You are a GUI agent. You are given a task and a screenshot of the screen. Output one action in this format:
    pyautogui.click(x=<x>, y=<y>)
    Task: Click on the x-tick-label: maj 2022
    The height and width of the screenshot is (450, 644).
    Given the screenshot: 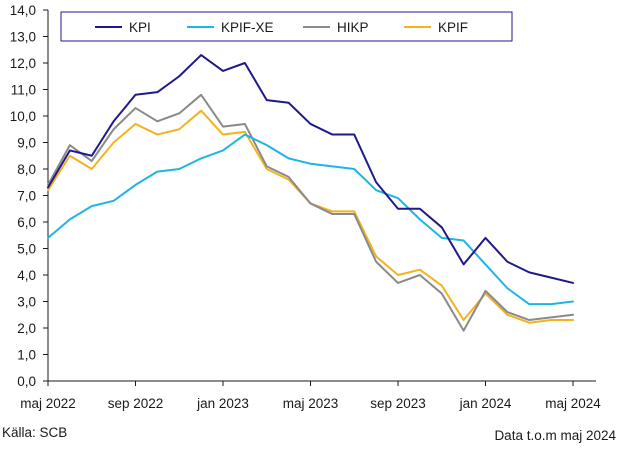 What is the action you would take?
    pyautogui.click(x=48, y=403)
    